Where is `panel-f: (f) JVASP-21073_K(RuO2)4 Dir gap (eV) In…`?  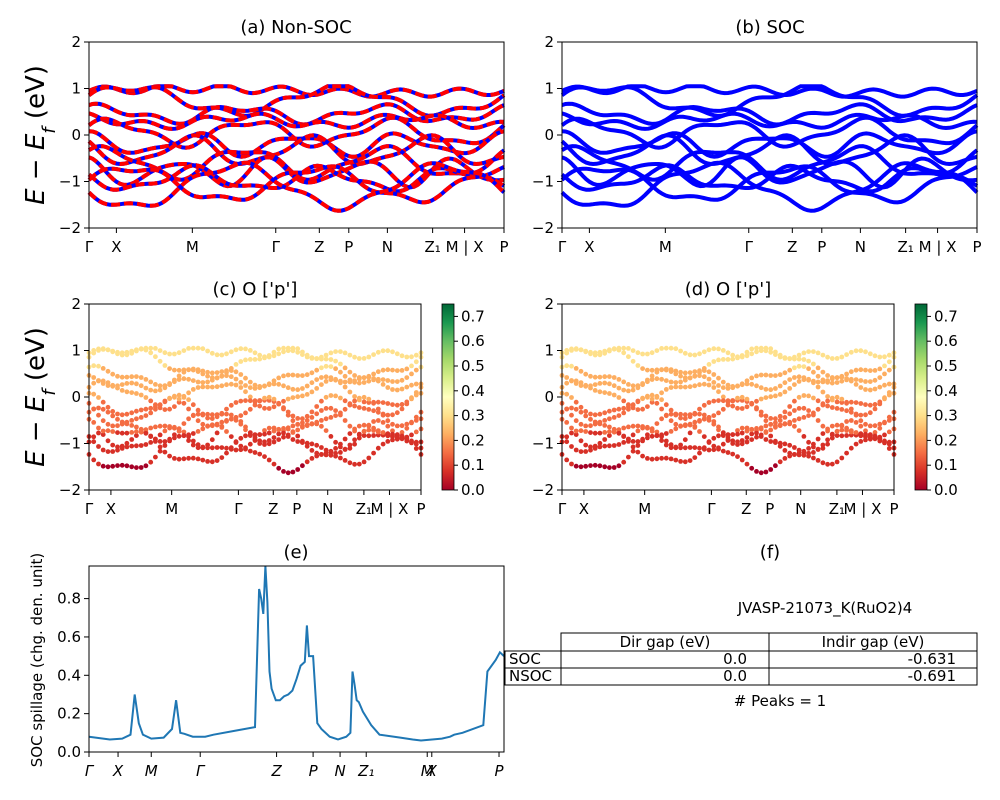 panel-f: (f) JVASP-21073_K(RuO2)4 Dir gap (eV) In… is located at coordinates (741, 626).